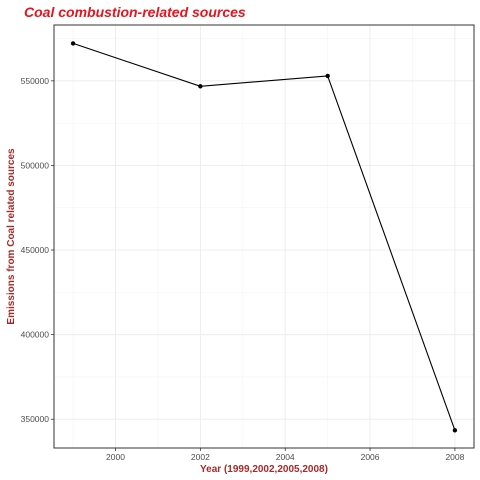 The height and width of the screenshot is (480, 480). I want to click on y-axis-title: Emissions from Coal related sources, so click(11, 236).